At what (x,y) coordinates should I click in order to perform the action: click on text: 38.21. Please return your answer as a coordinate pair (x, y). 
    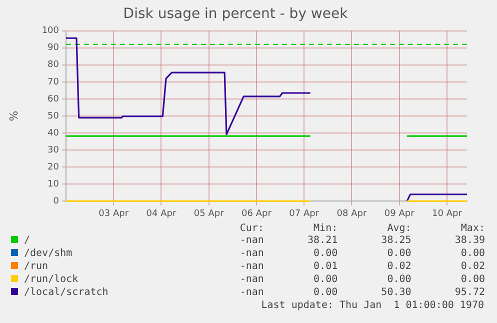
    Looking at the image, I should click on (322, 240).